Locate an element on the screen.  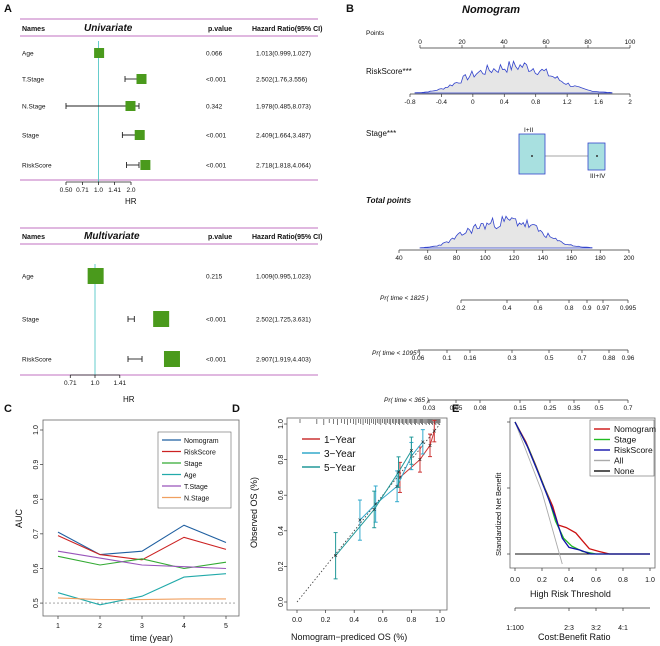
points-tick-label: 60 is located at coordinates (546, 42).